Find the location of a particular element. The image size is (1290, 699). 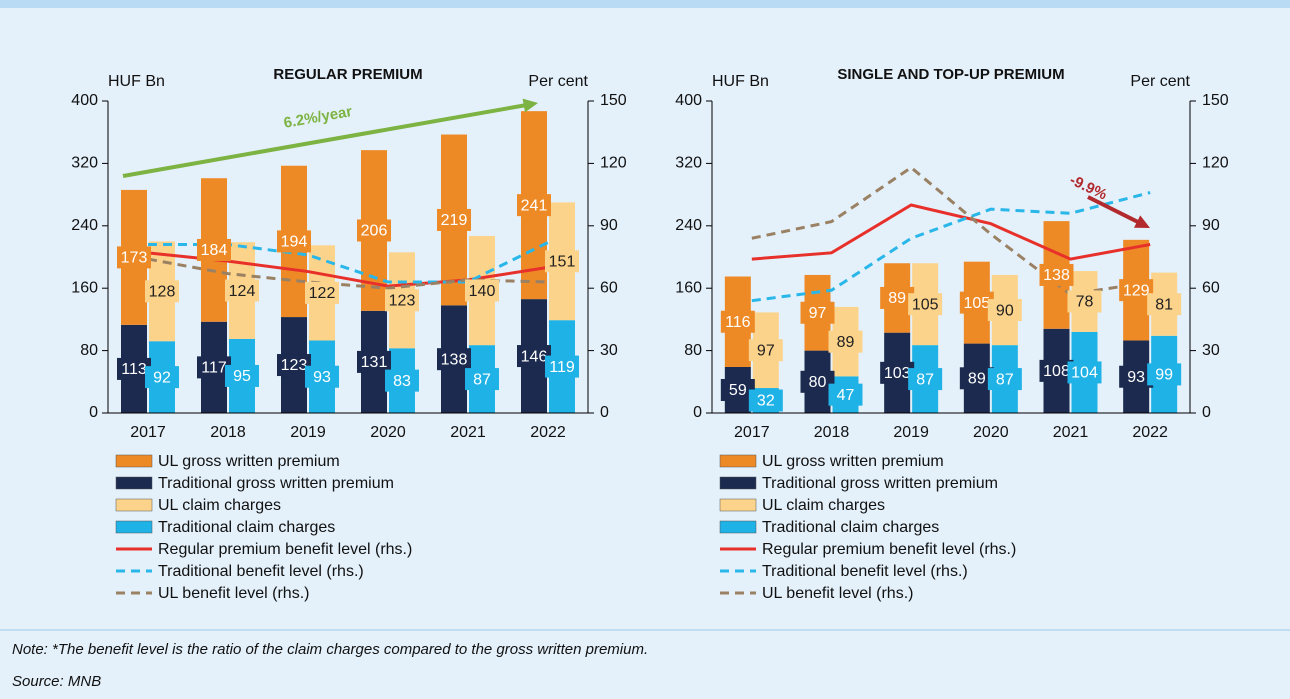

x-tick-label: 2017 is located at coordinates (752, 432).